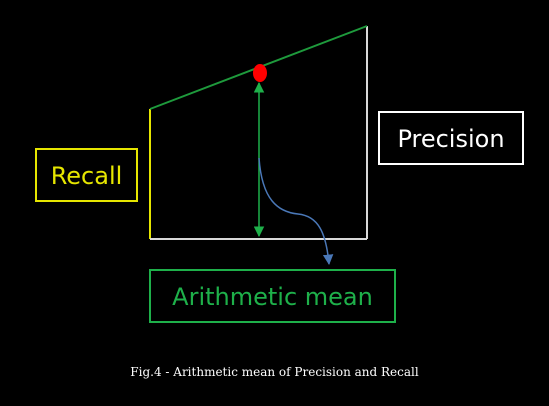  I want to click on precision-label-box: Precision, so click(451, 138).